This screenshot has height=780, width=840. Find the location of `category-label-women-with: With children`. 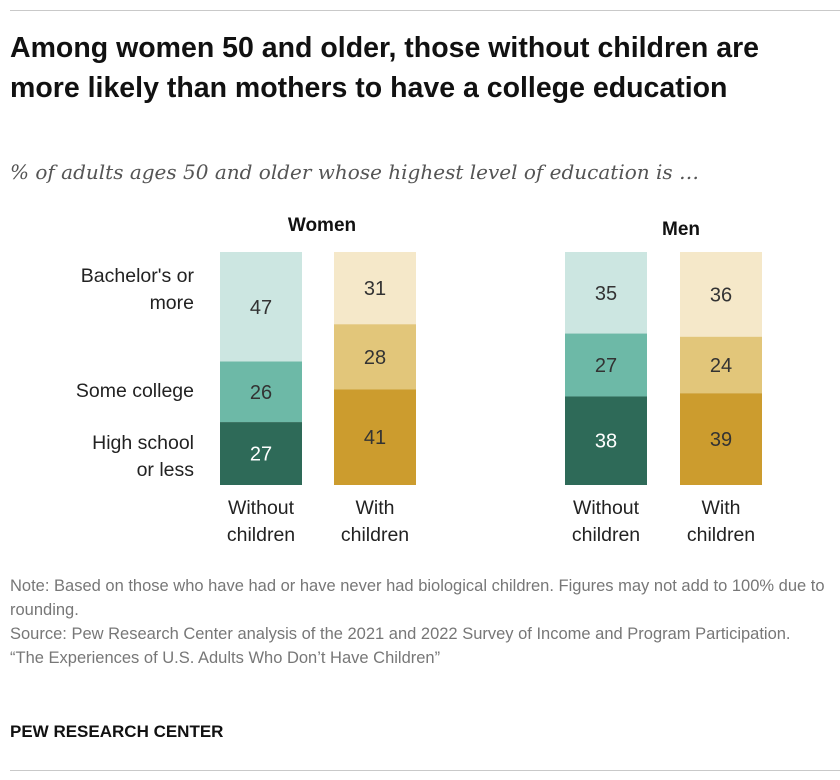

category-label-women-with: With children is located at coordinates (375, 521).